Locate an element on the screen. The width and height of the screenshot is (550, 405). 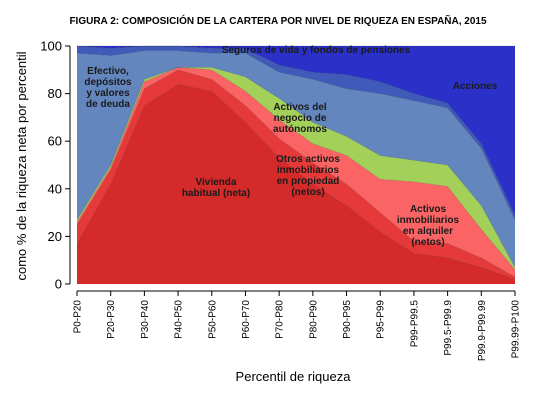
area-label-line: en alquiler is located at coordinates (428, 231).